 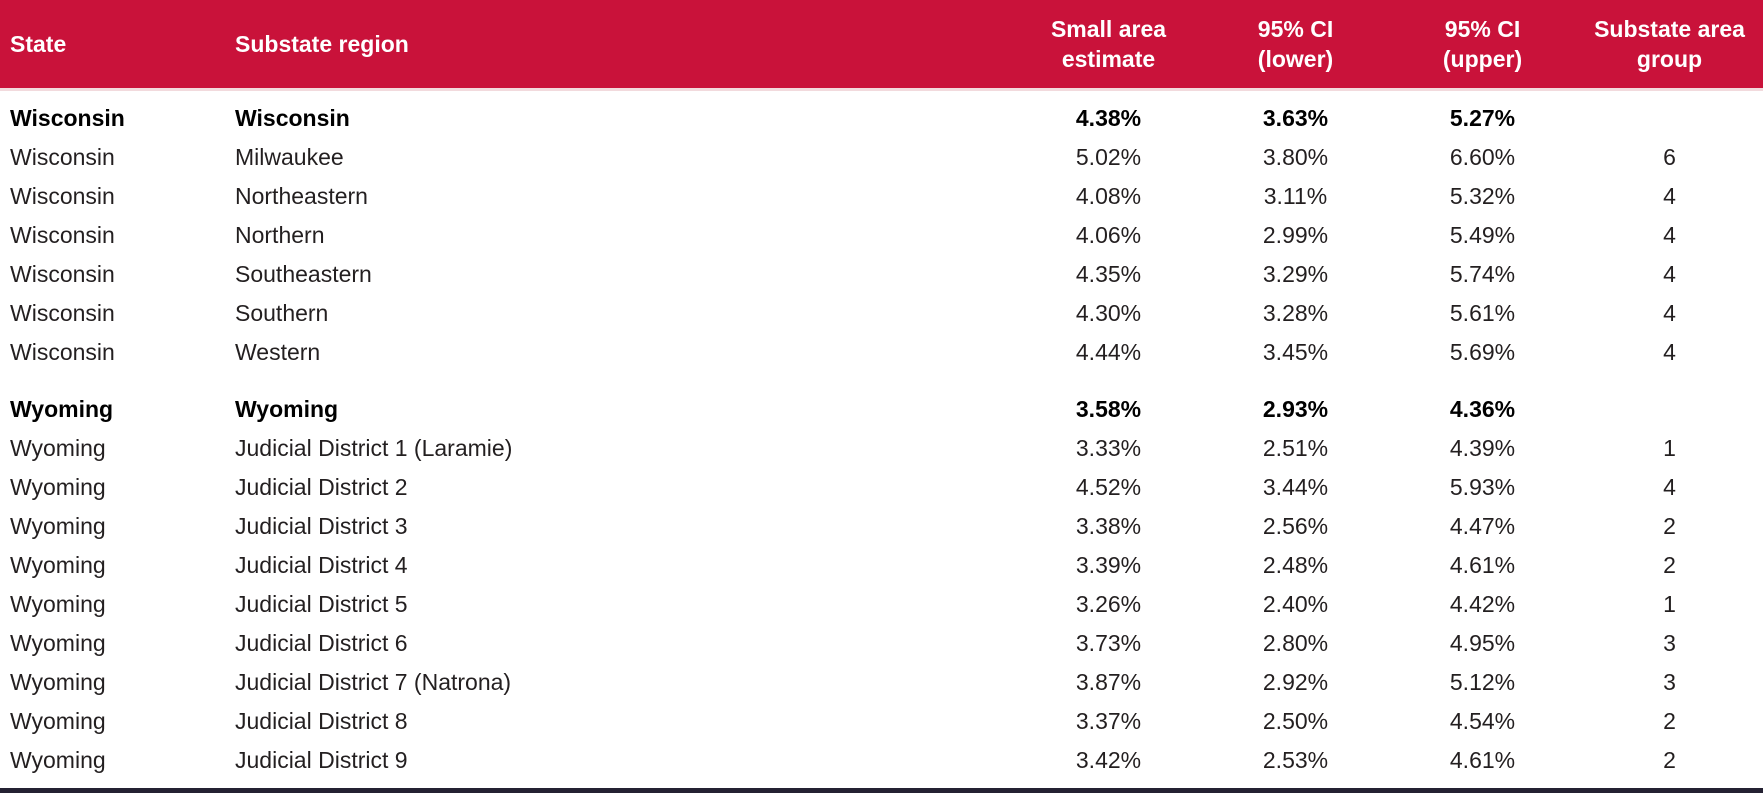 What do you see at coordinates (301, 196) in the screenshot?
I see `cell-substate-region: Northeastern` at bounding box center [301, 196].